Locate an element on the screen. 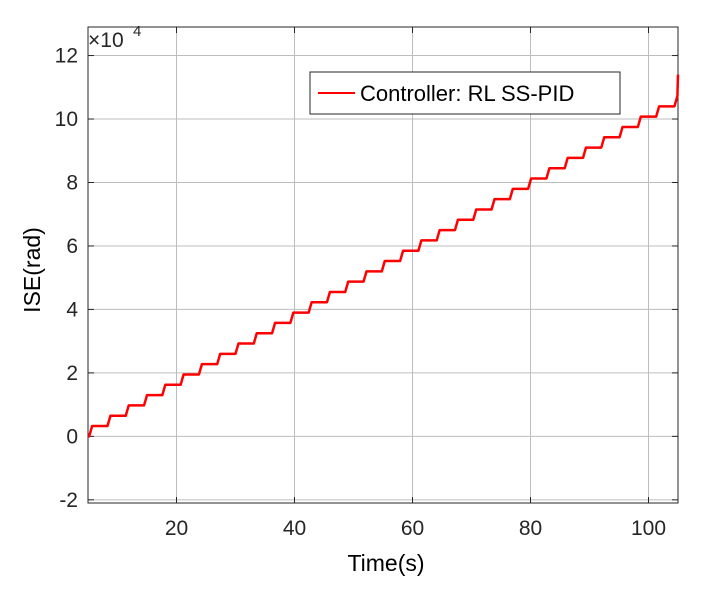 This screenshot has width=706, height=594. y-tick-label: 12 is located at coordinates (66, 56).